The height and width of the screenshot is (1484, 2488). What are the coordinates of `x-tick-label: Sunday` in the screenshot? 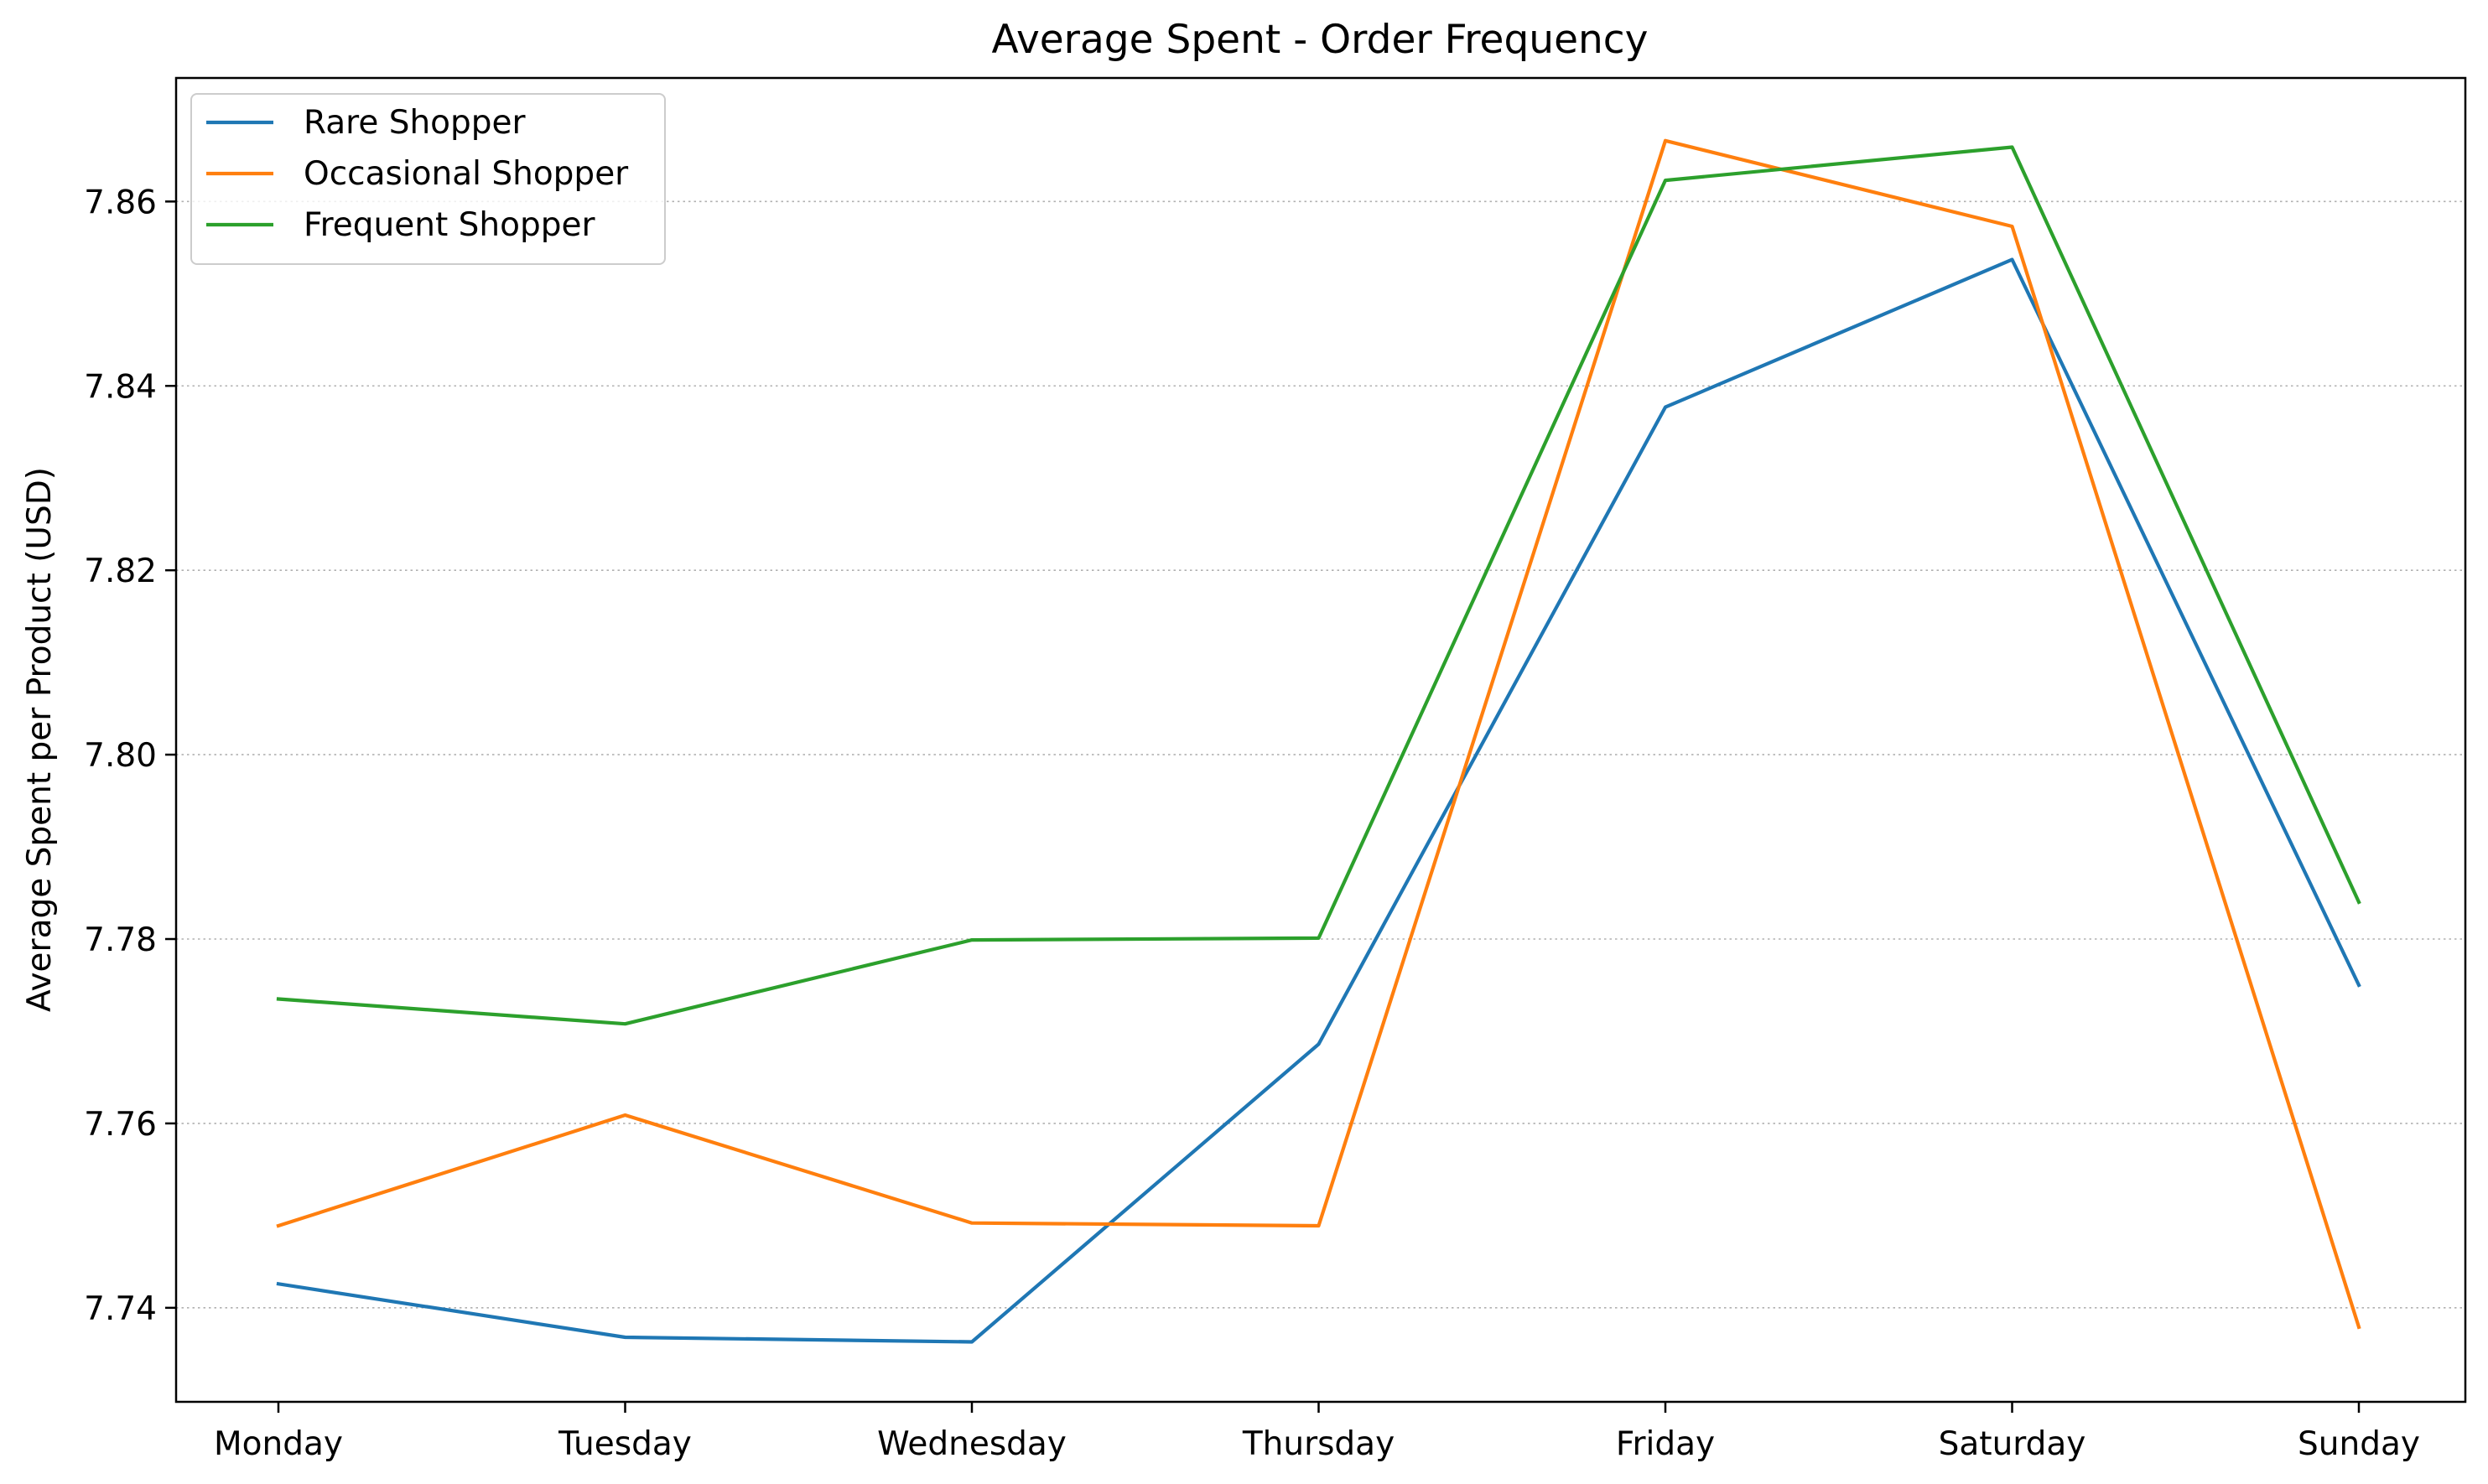 It's located at (2359, 1444).